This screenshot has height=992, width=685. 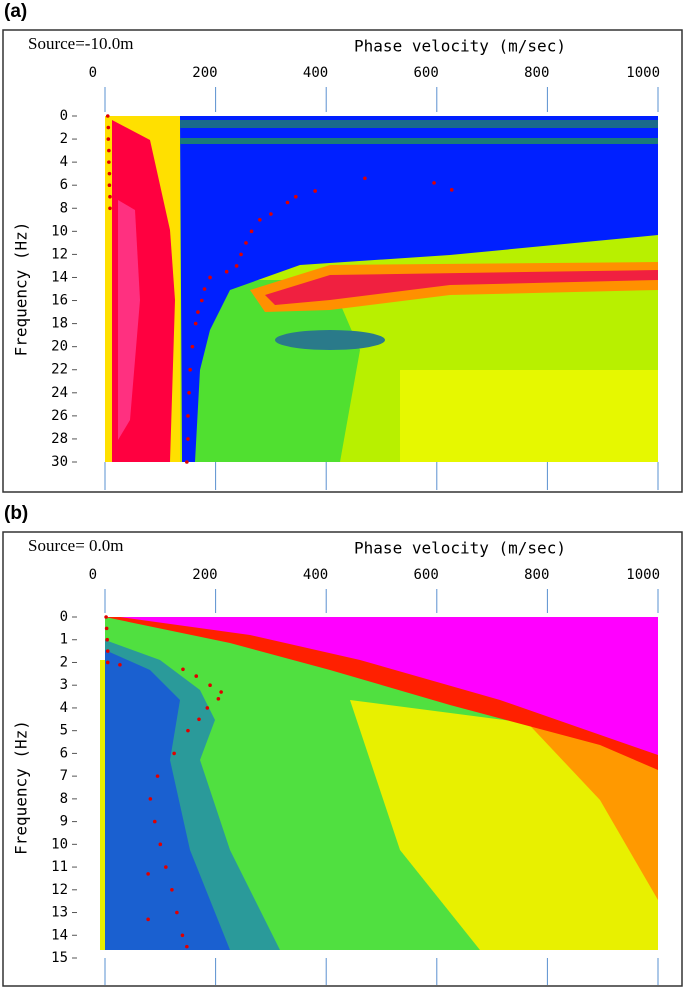 I want to click on y-tick-label: 11, so click(x=59, y=867).